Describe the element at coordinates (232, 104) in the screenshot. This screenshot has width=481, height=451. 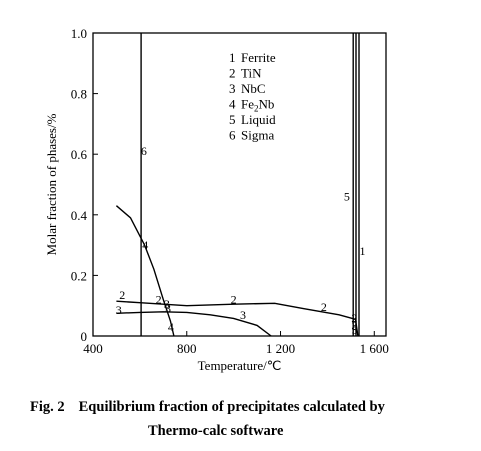
I see `legend-entry-number: 4` at that location.